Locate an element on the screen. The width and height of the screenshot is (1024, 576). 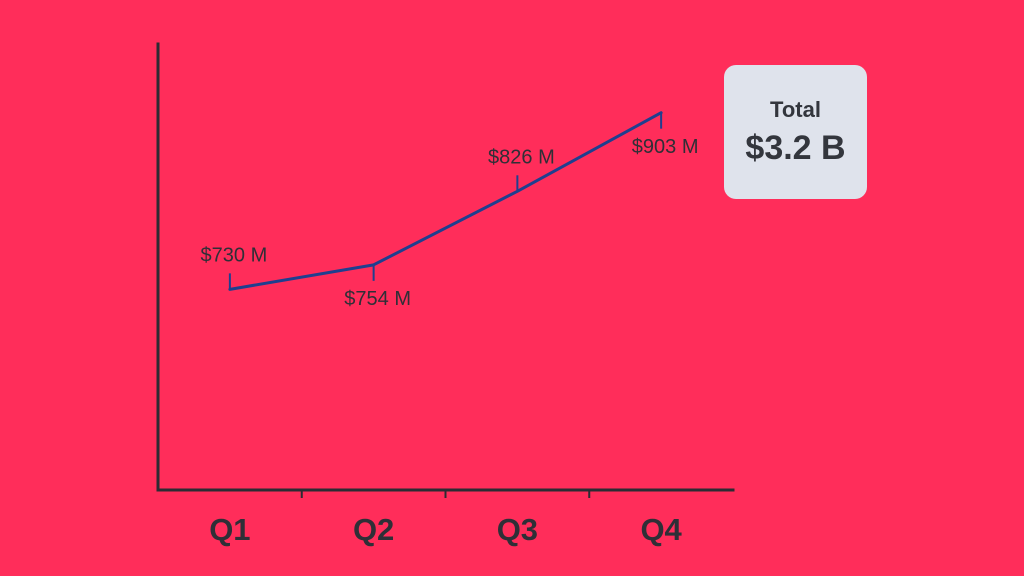
x-tick-label: Q3 is located at coordinates (517, 529).